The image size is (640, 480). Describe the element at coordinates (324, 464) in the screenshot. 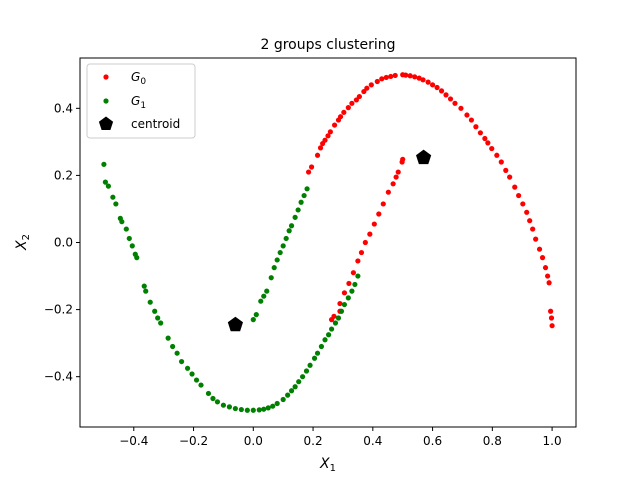

I see `x-axis-label-base: X` at that location.